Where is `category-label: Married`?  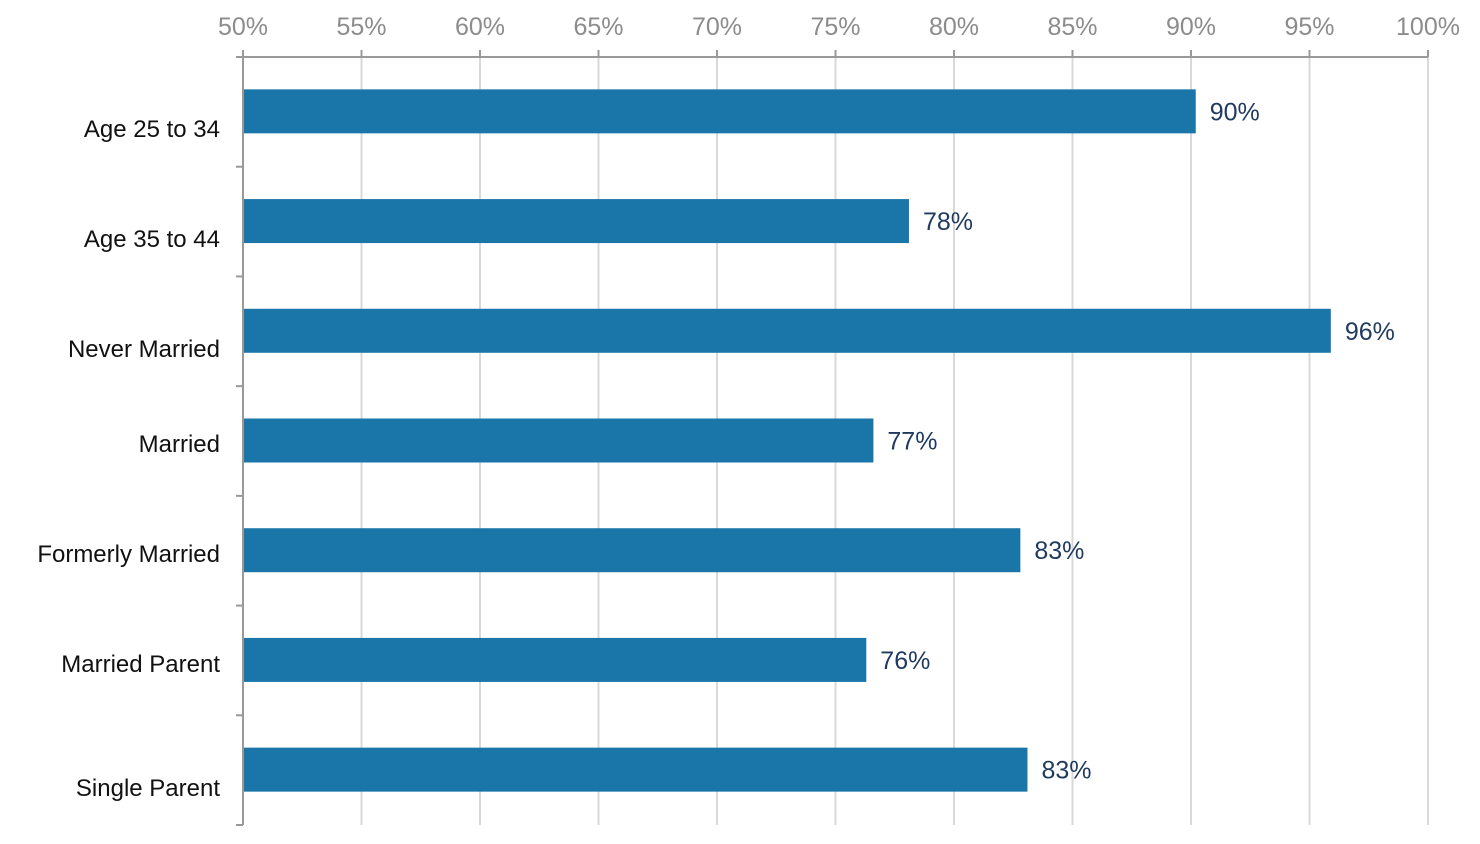
category-label: Married is located at coordinates (179, 444).